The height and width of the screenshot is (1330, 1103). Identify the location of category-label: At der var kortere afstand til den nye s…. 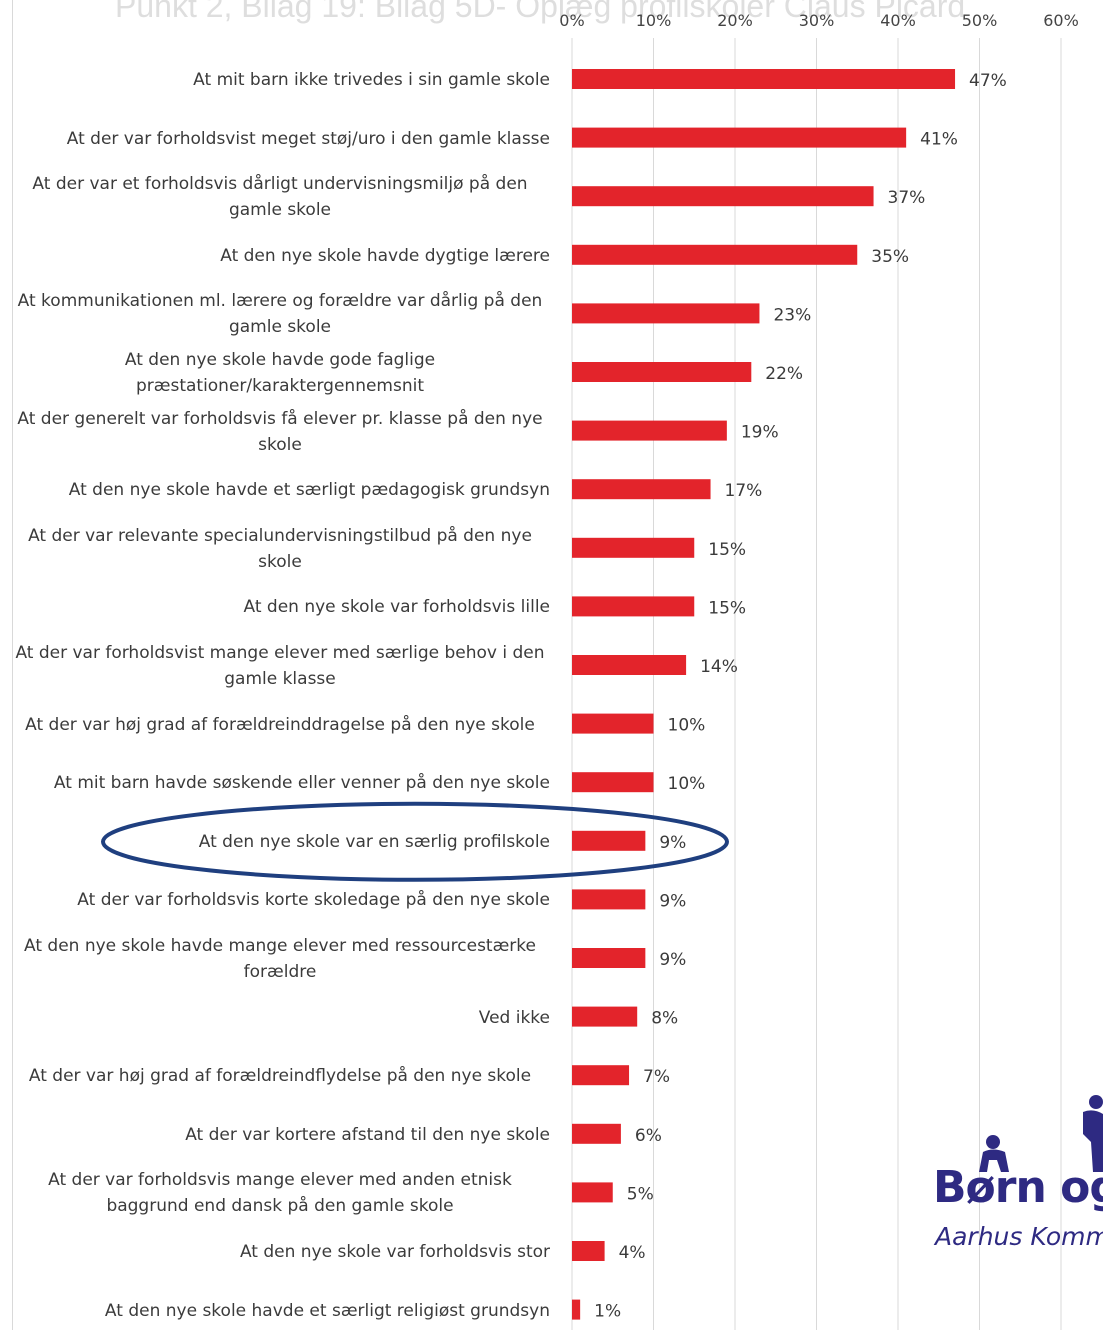
(367, 1134).